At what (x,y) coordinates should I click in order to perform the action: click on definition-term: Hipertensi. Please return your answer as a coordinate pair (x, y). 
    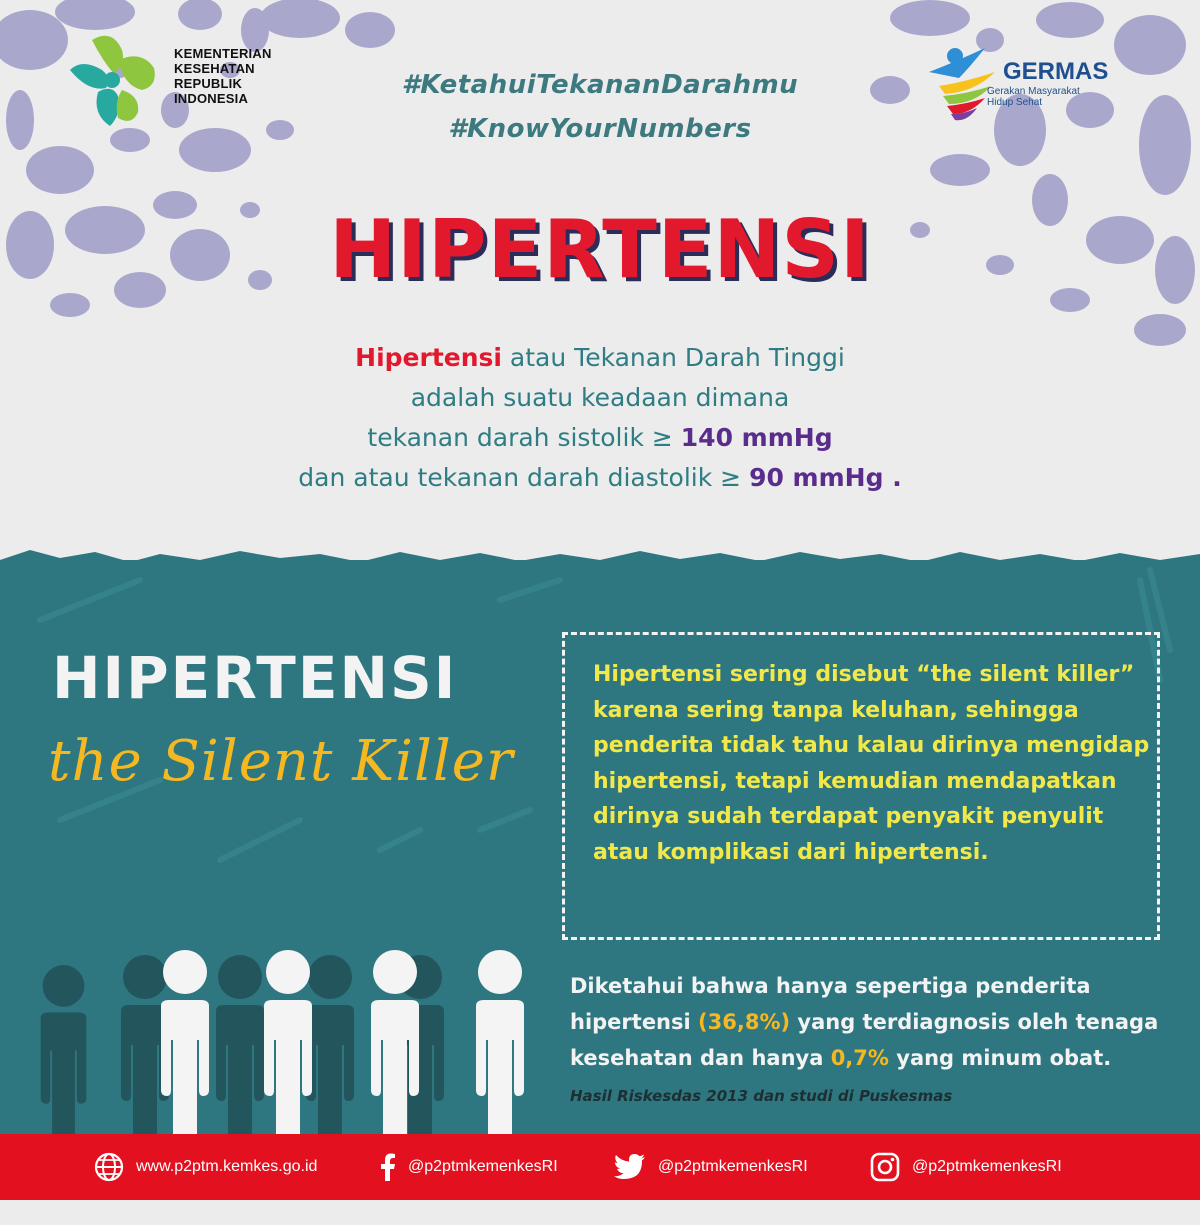
    Looking at the image, I should click on (428, 357).